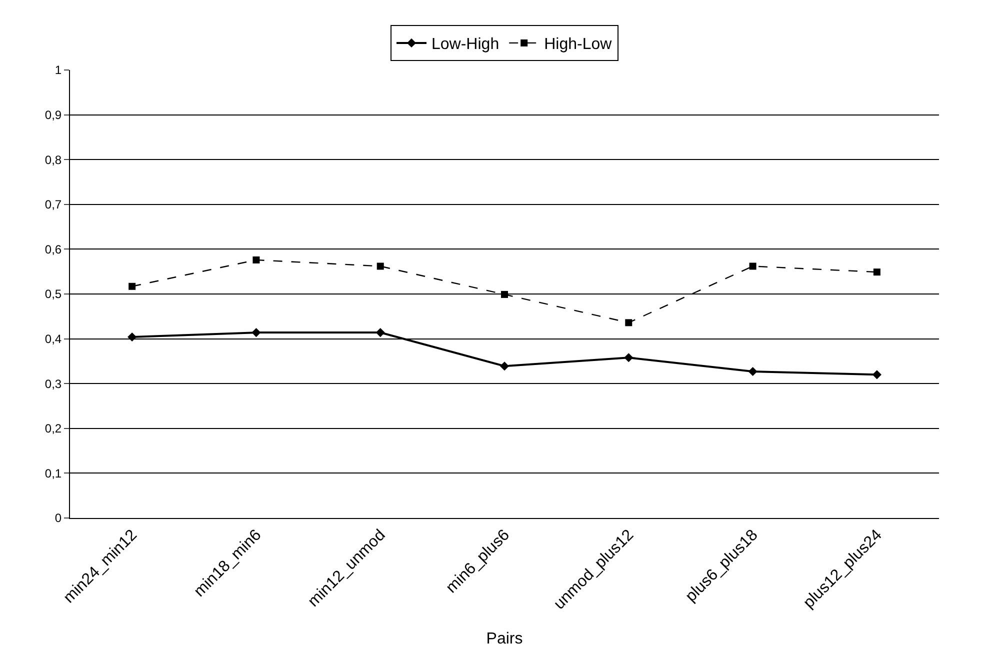 Image resolution: width=984 pixels, height=668 pixels. I want to click on y-tick-label: 0,1, so click(53, 473).